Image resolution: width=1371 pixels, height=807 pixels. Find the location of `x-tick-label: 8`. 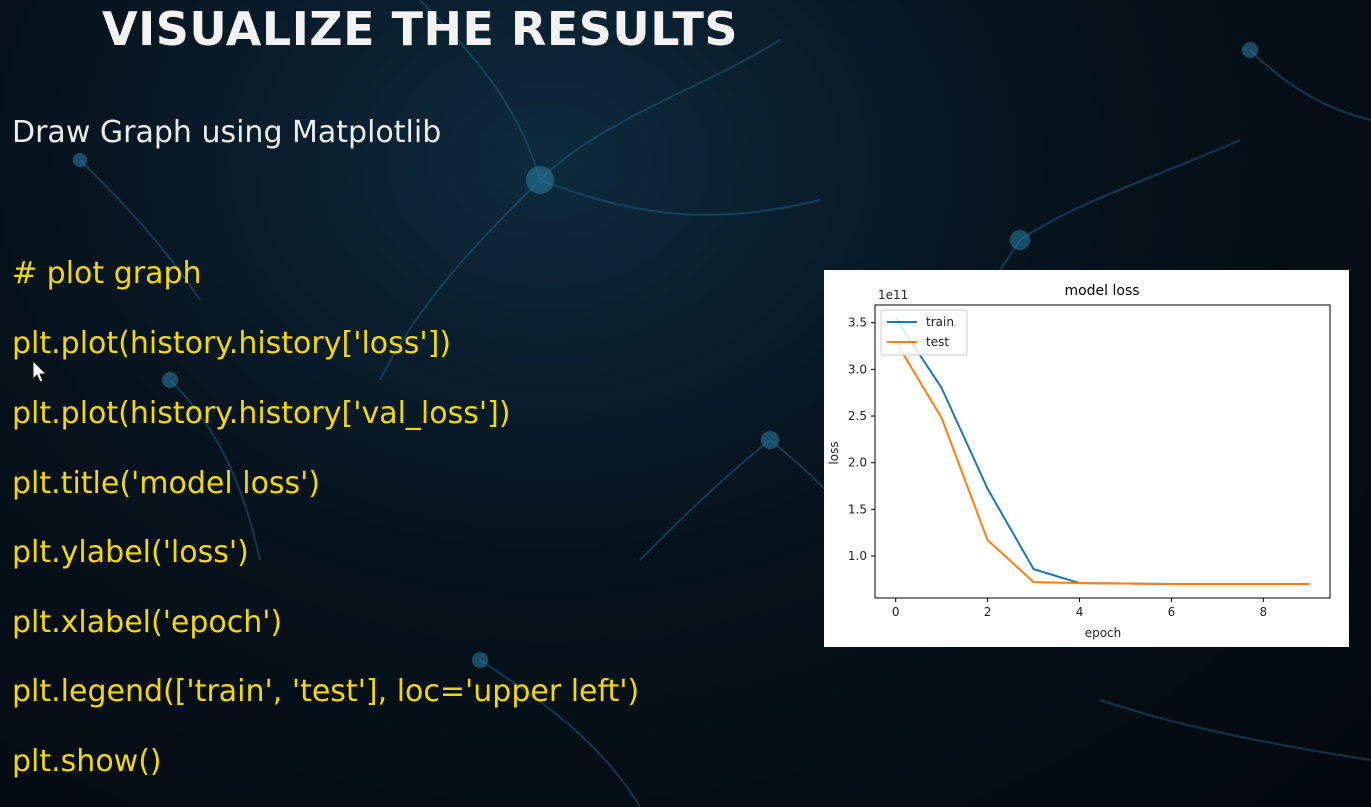

x-tick-label: 8 is located at coordinates (1264, 612).